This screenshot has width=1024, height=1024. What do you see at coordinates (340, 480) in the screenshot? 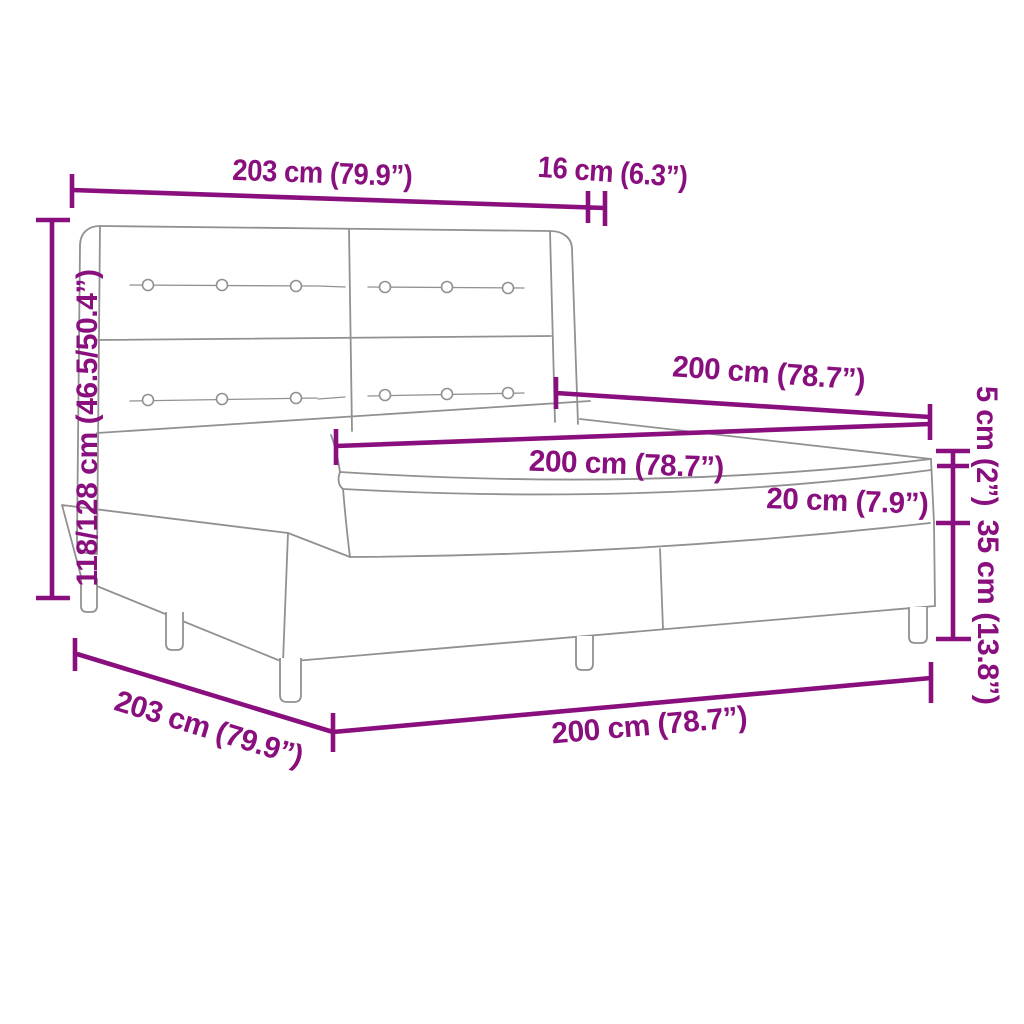
I see `topper-left-end` at bounding box center [340, 480].